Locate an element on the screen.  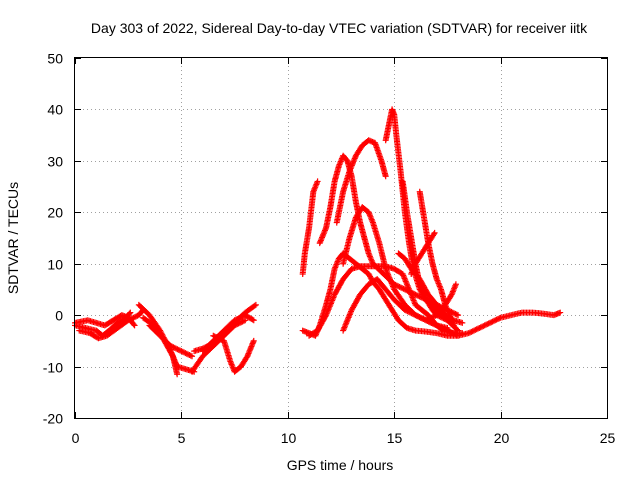
y-tick-label: 50 is located at coordinates (55, 59).